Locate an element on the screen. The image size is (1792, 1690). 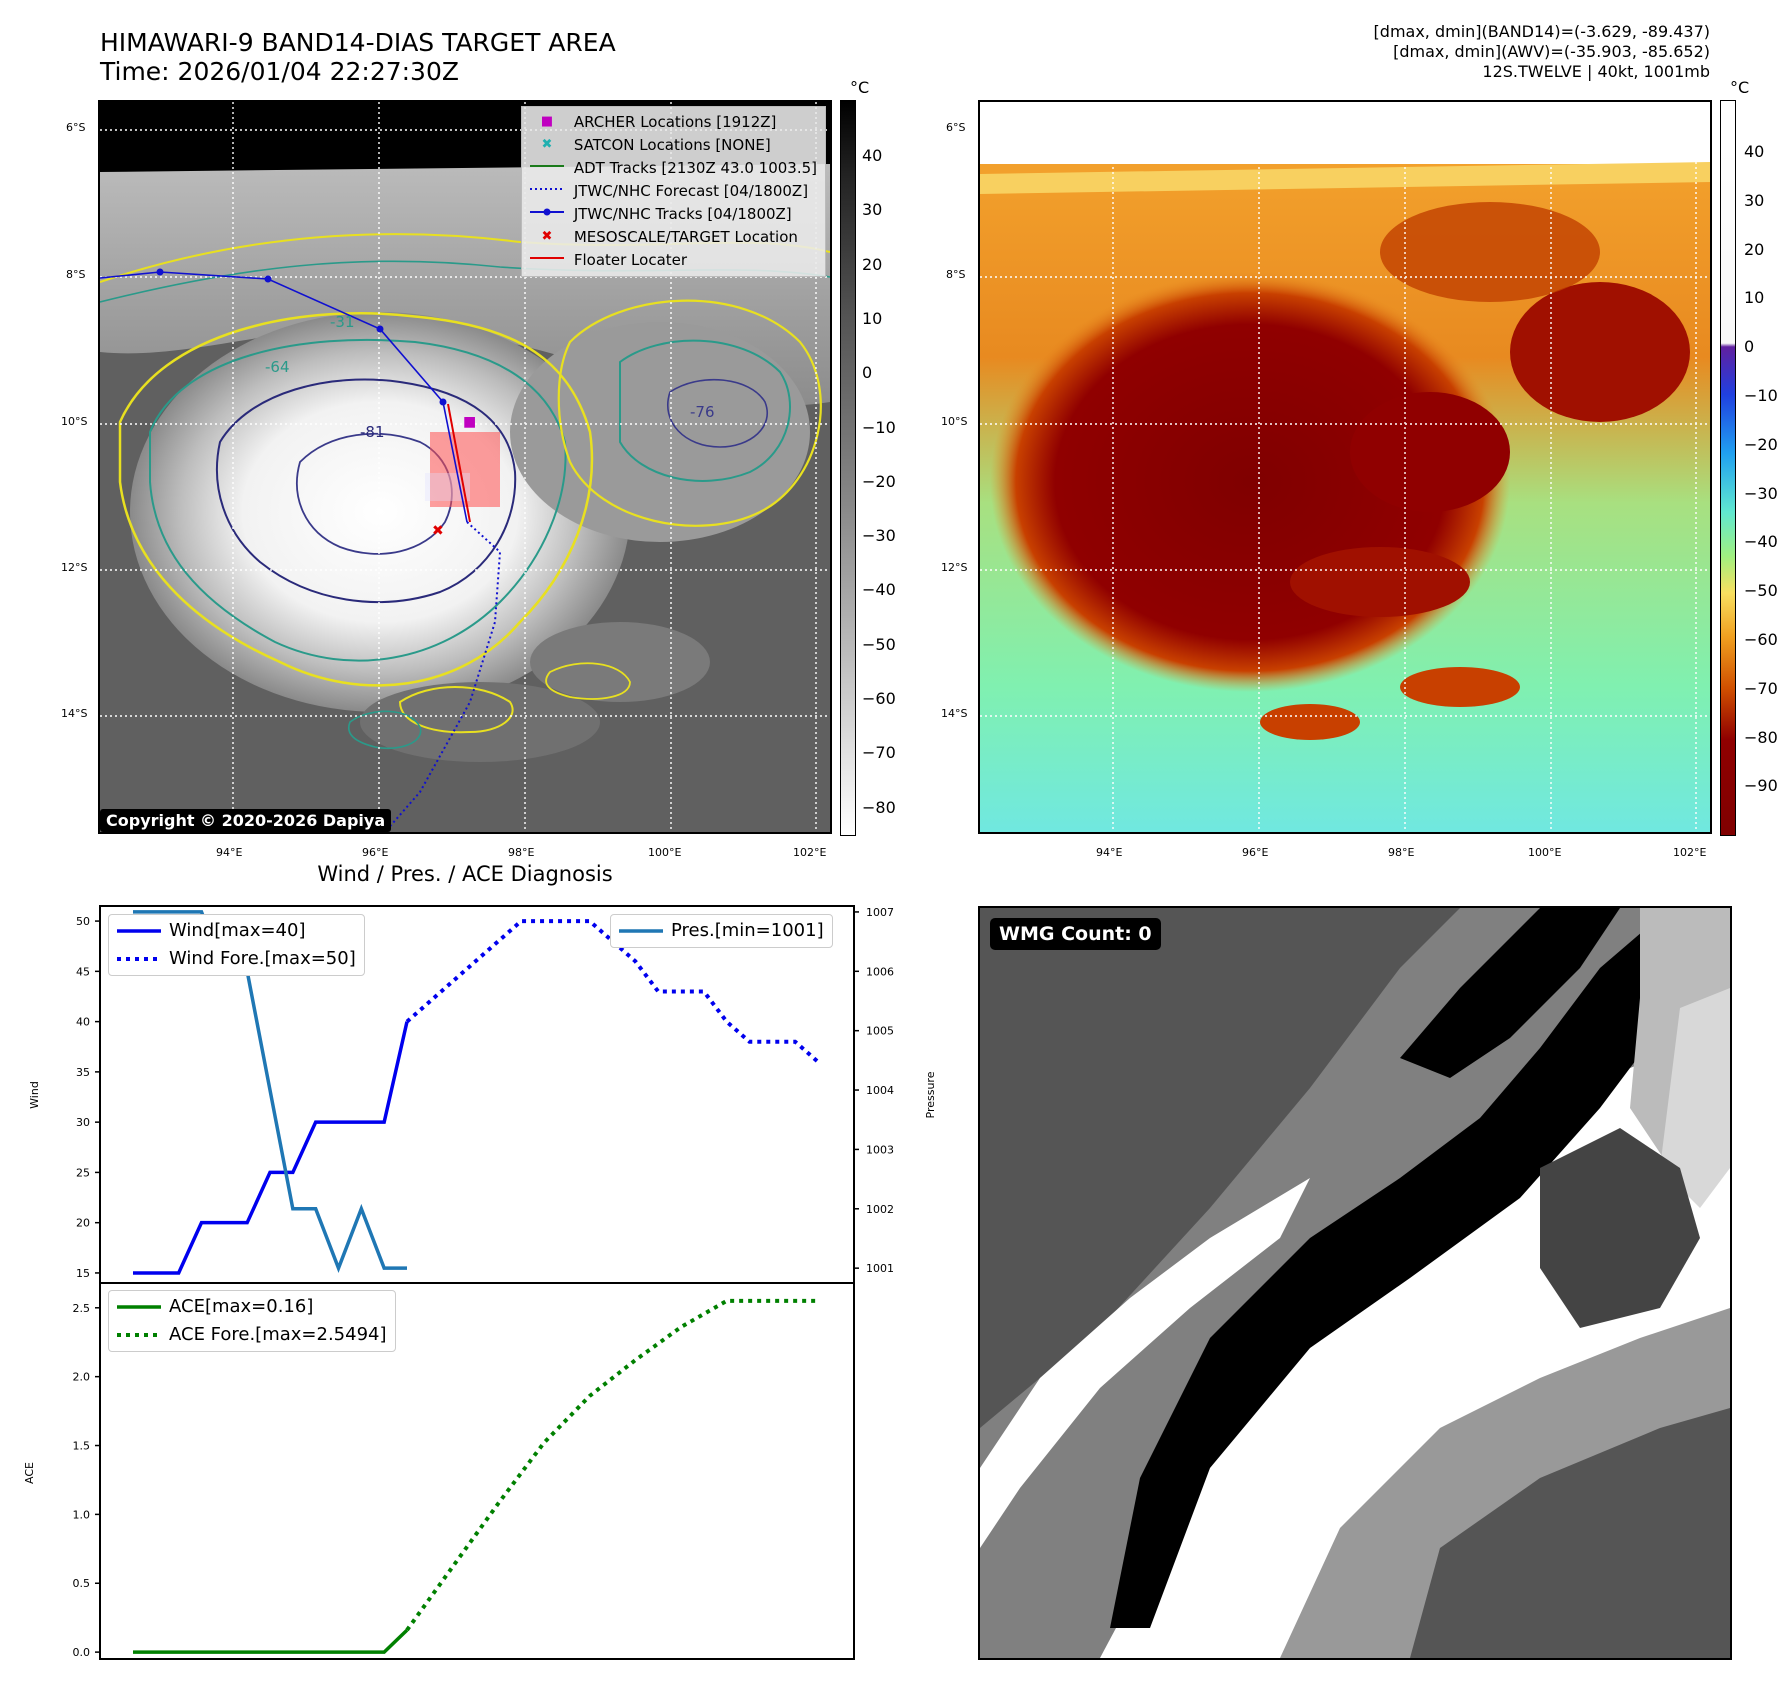
map-legend-label: MESOSCALE/TARGET Location is located at coordinates (685, 237).